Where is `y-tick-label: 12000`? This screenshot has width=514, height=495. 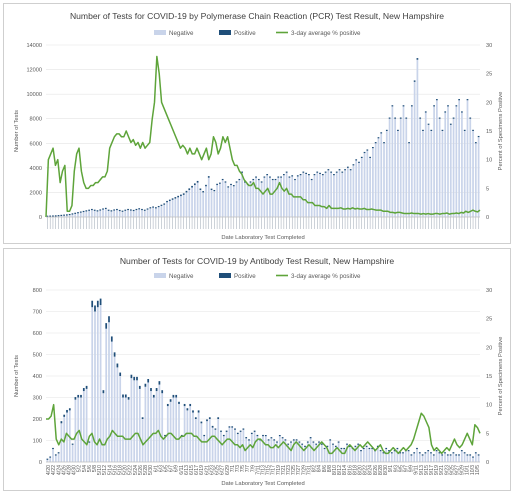
y-tick-label: 12000 is located at coordinates (34, 71).